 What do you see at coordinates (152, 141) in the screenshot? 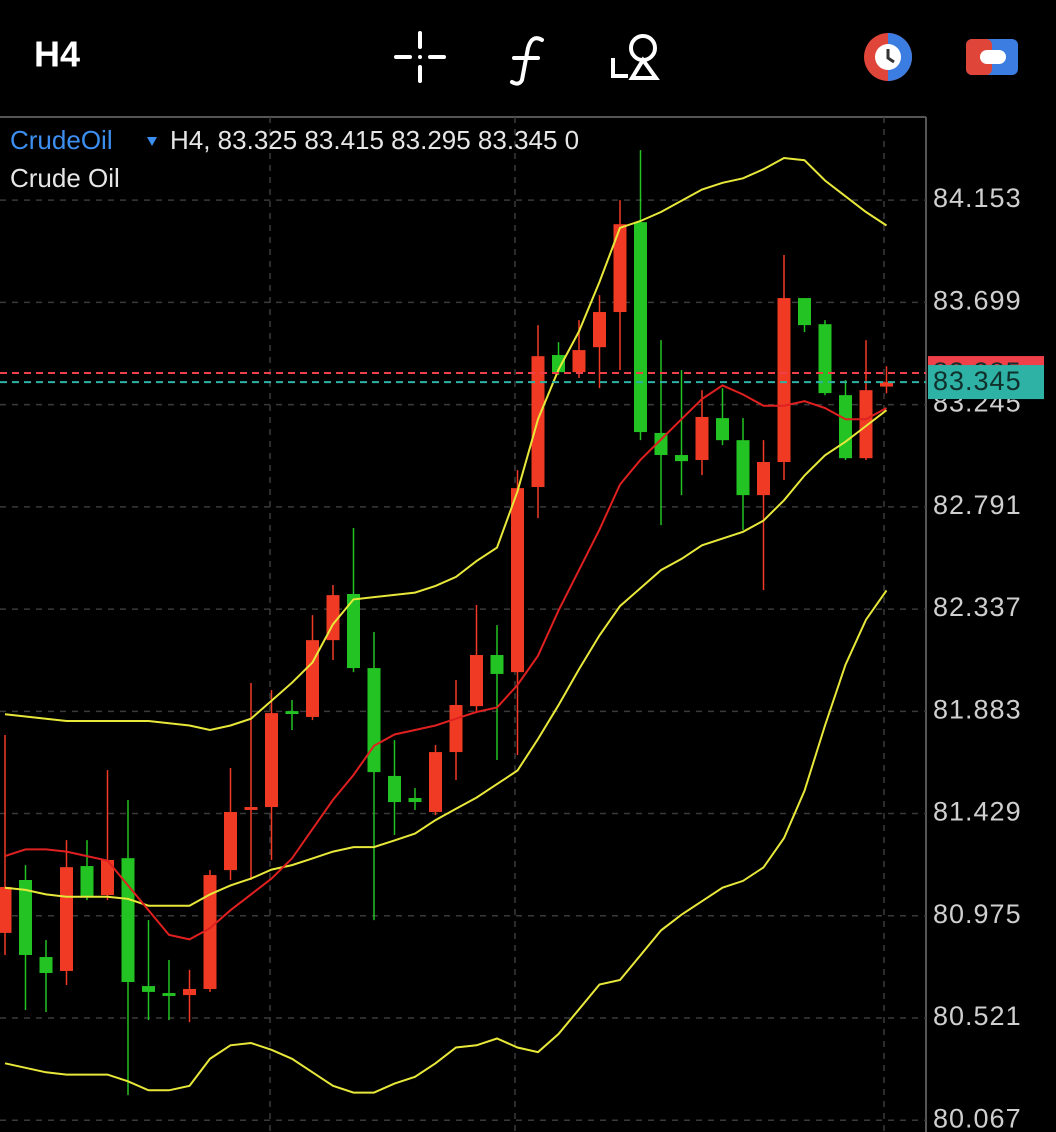
I see `symbol-dropdown` at bounding box center [152, 141].